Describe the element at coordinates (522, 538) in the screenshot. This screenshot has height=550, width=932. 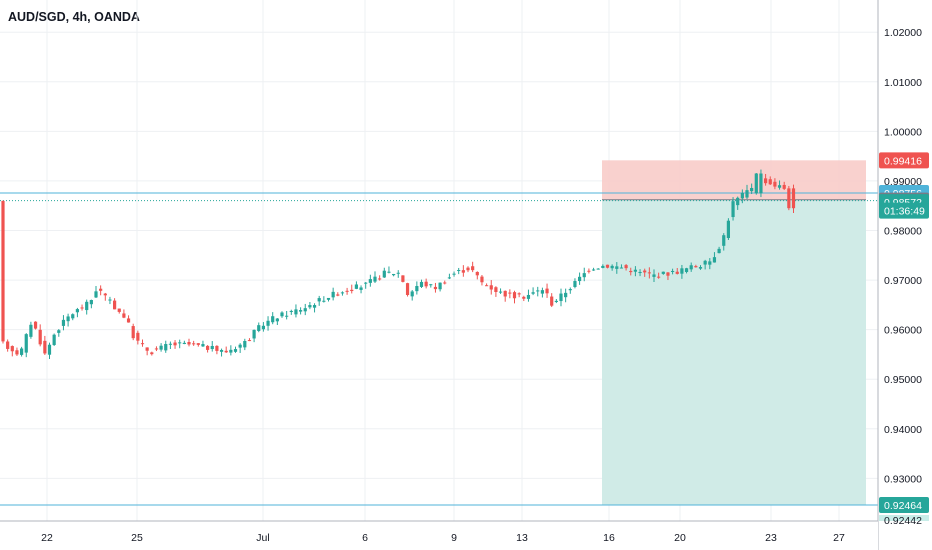
I see `x-tick-label: 13` at that location.